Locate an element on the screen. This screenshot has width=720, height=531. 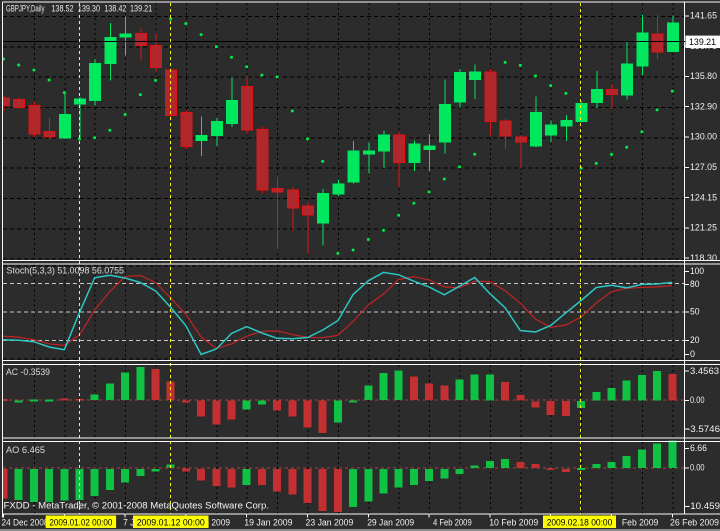
svg-text: 124.15 is located at coordinates (703, 197).